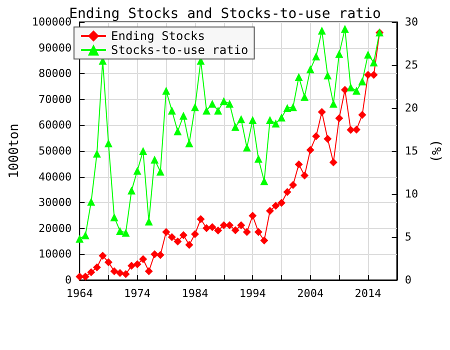 The height and width of the screenshot is (350, 450). Describe the element at coordinates (411, 108) in the screenshot. I see `y2-tick-label: 20` at that location.